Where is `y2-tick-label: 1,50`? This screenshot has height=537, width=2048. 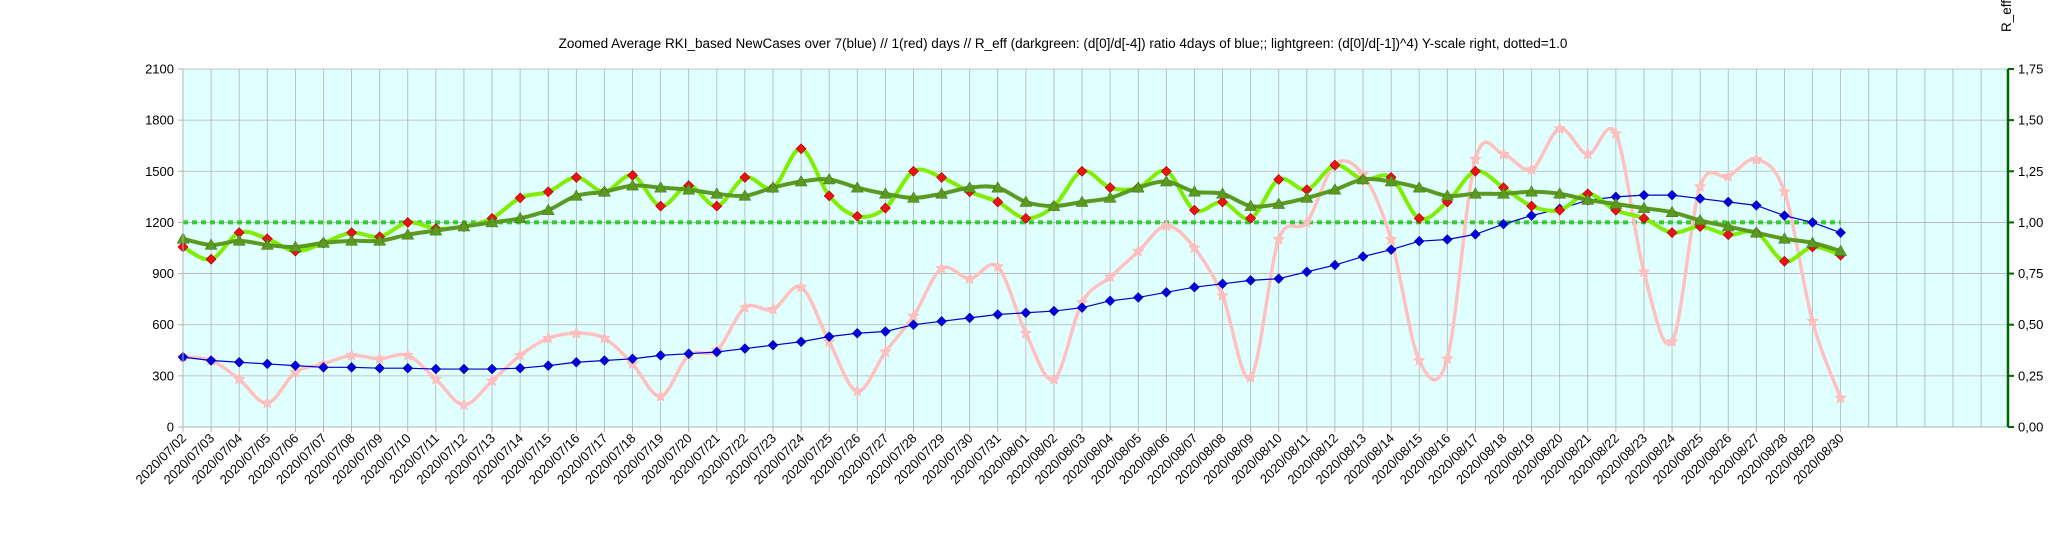 y2-tick-label: 1,50 is located at coordinates (2030, 120).